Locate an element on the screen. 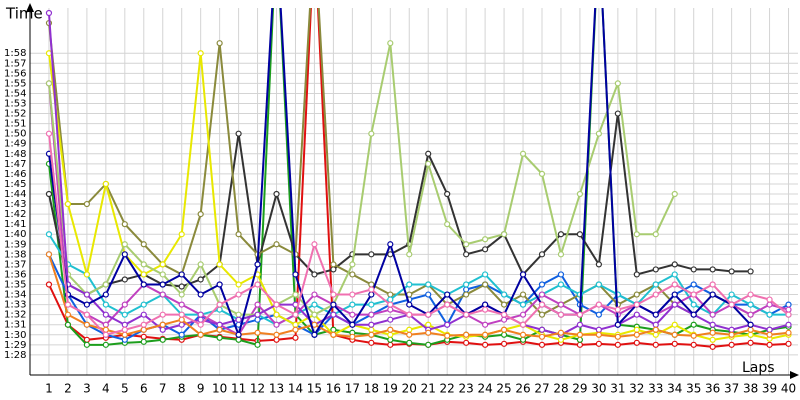 The height and width of the screenshot is (400, 800). y-tick-label: 1:38 is located at coordinates (15, 254).